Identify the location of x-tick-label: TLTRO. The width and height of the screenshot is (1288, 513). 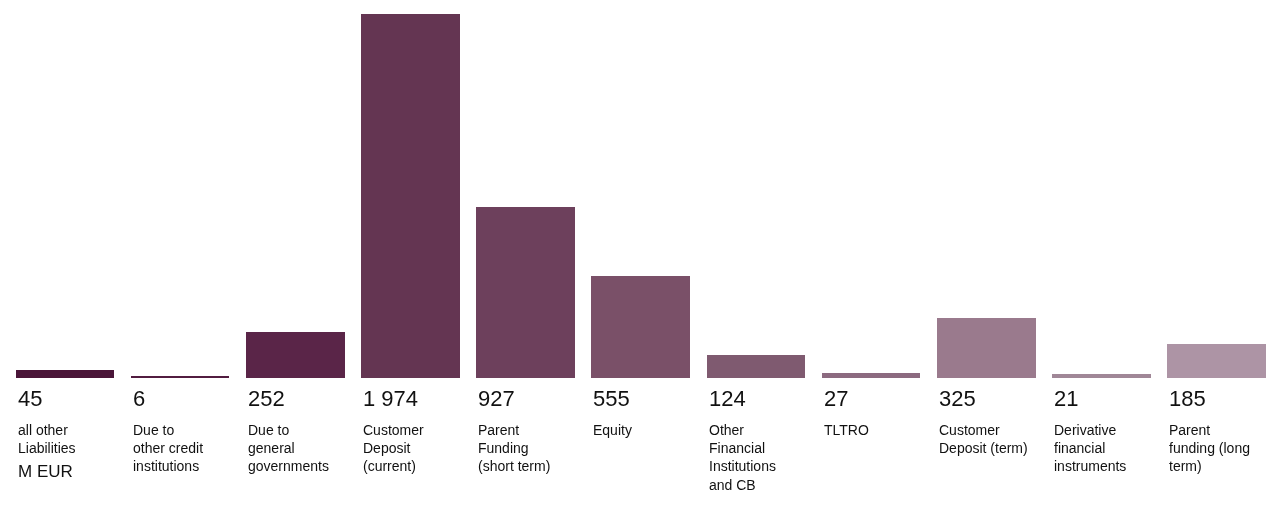
(846, 430).